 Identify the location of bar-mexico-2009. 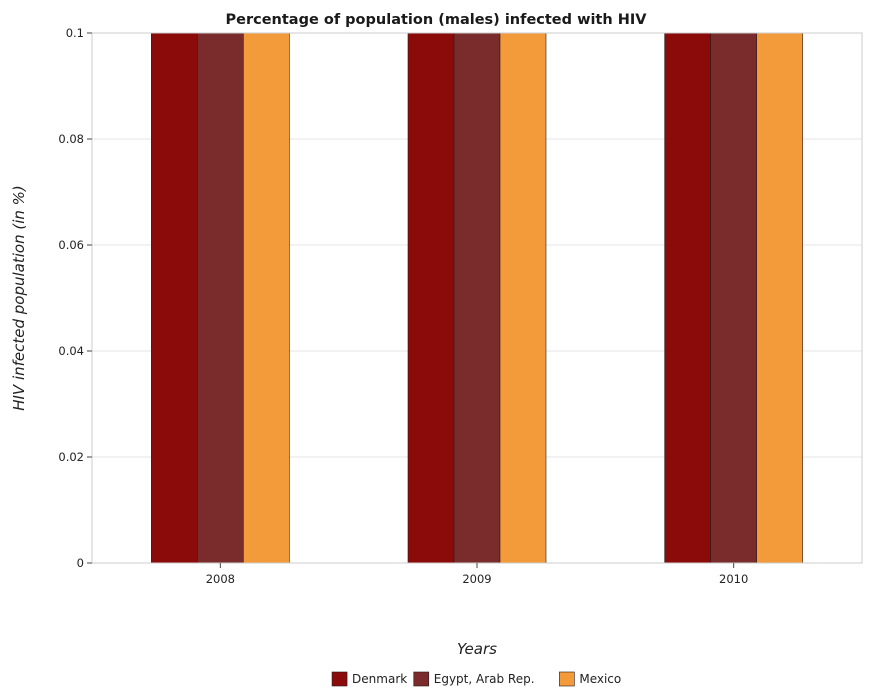
(523, 298).